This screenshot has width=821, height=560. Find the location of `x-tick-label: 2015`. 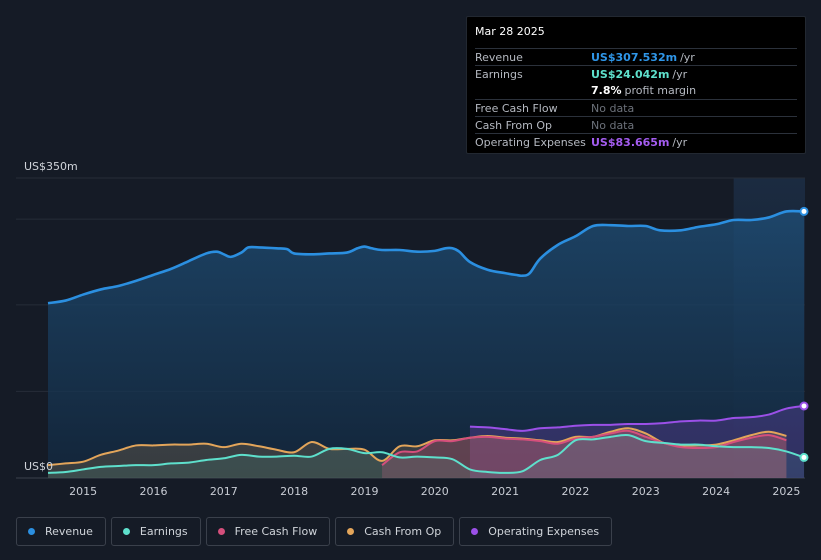

x-tick-label: 2015 is located at coordinates (83, 491).